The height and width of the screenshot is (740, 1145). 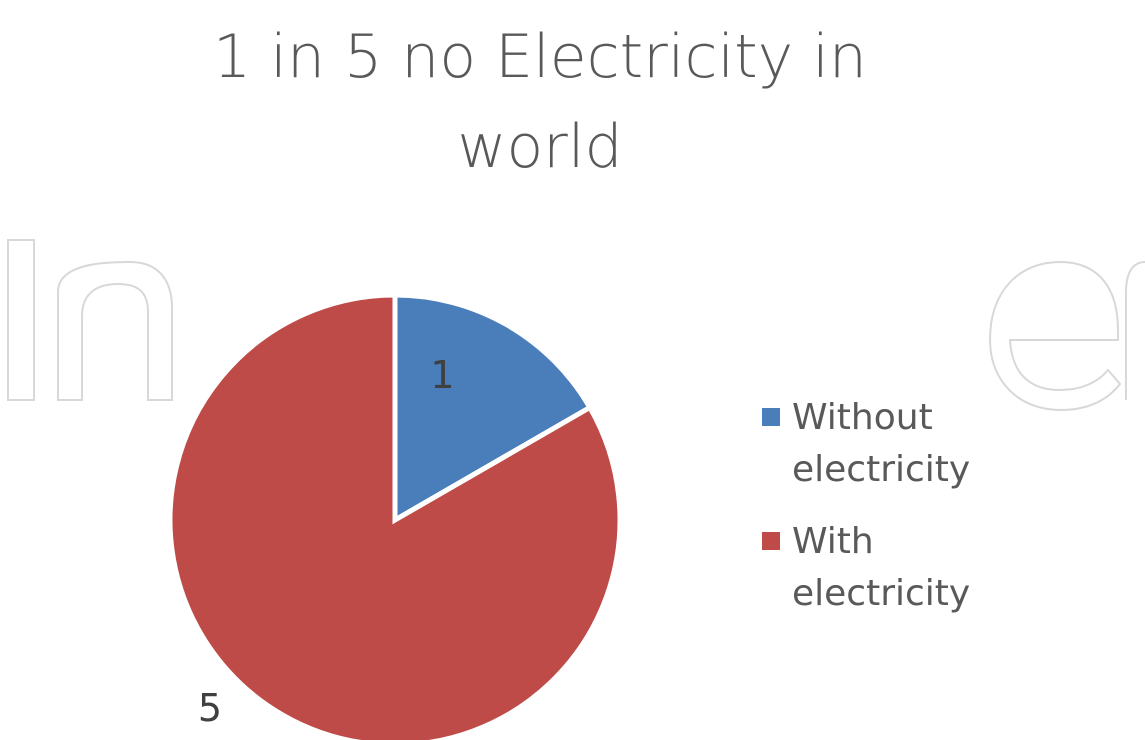 I want to click on legend-label-with-electricity: With electricity, so click(x=881, y=567).